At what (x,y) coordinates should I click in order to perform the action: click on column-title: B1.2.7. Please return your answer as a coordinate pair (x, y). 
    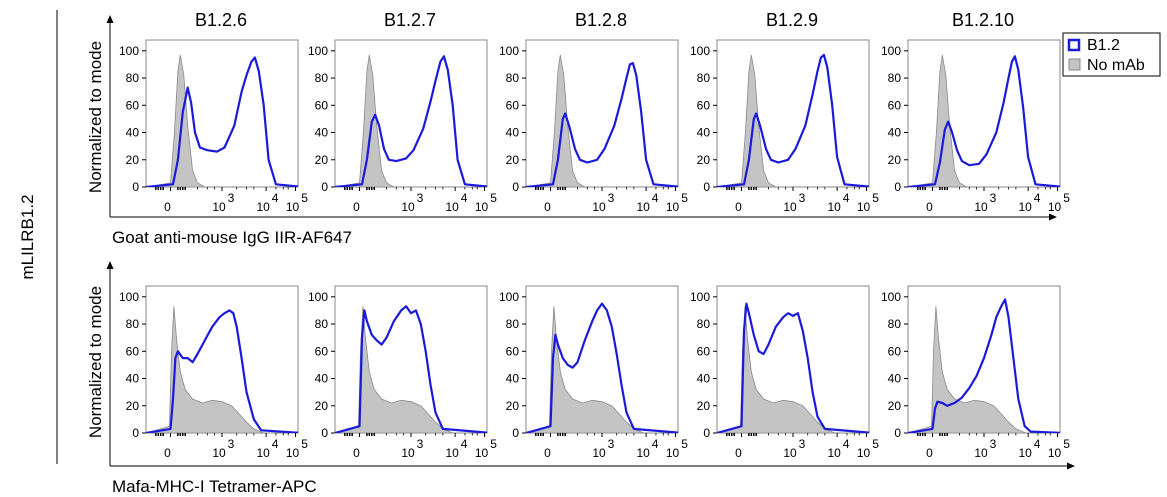
    Looking at the image, I should click on (410, 20).